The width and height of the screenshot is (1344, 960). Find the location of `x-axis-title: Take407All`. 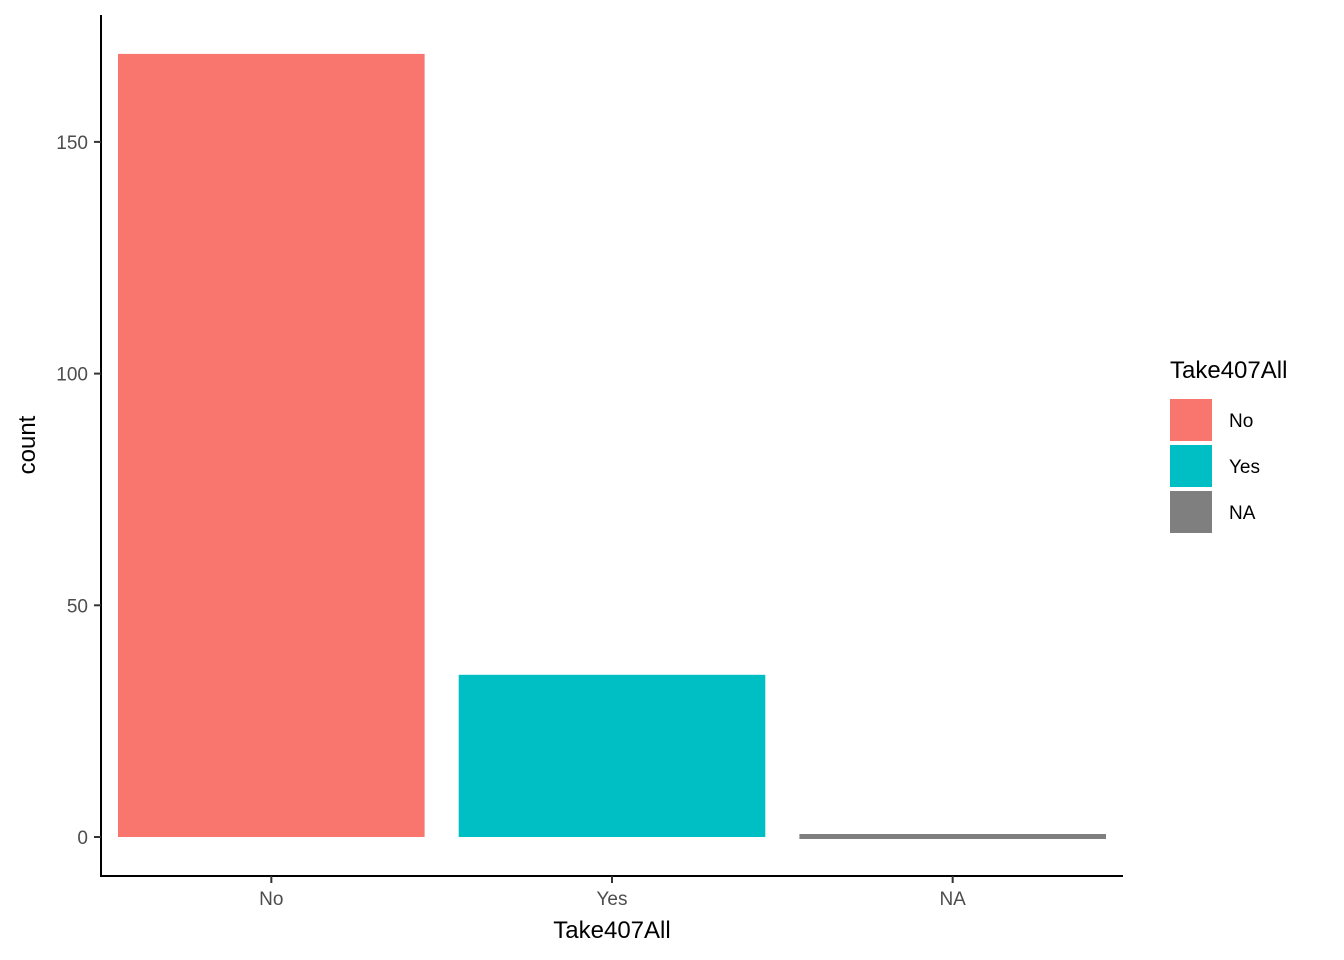

x-axis-title: Take407All is located at coordinates (611, 930).